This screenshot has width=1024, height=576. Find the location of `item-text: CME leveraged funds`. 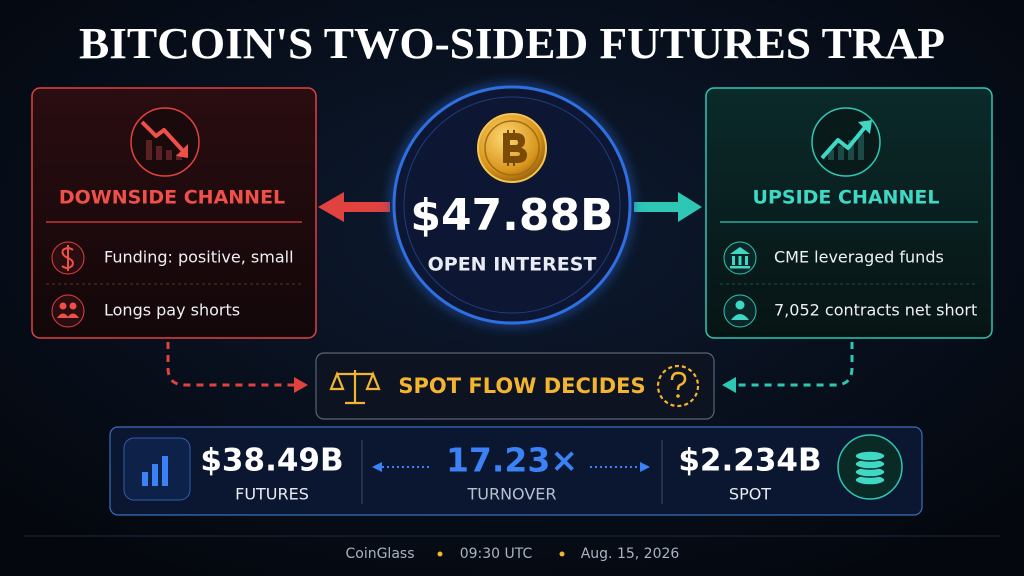

item-text: CME leveraged funds is located at coordinates (859, 257).